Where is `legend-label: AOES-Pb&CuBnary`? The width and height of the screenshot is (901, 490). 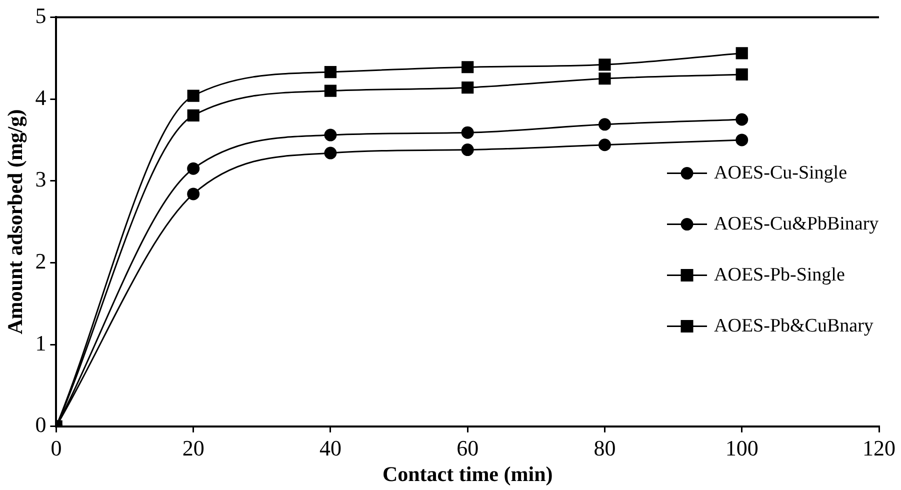 legend-label: AOES-Pb&CuBnary is located at coordinates (794, 325).